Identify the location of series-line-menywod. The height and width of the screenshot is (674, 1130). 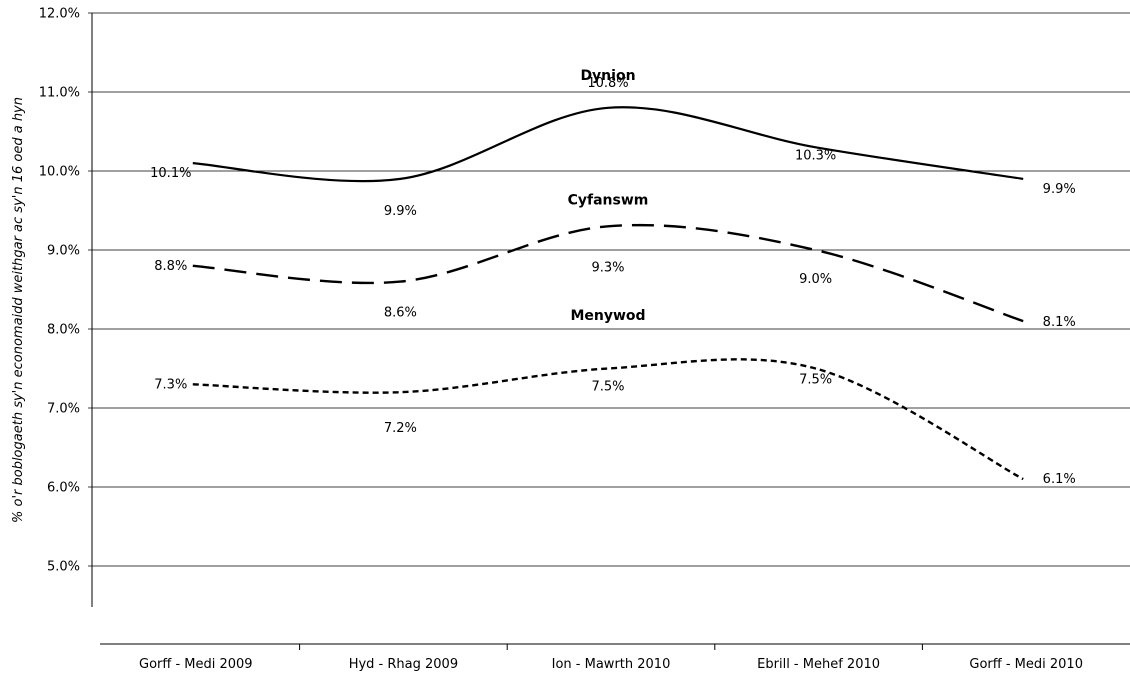
(608, 419).